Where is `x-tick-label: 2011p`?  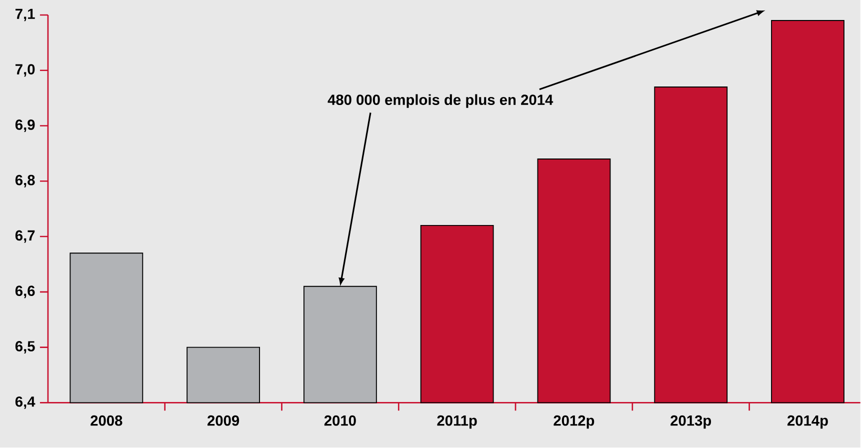
x-tick-label: 2011p is located at coordinates (457, 422).